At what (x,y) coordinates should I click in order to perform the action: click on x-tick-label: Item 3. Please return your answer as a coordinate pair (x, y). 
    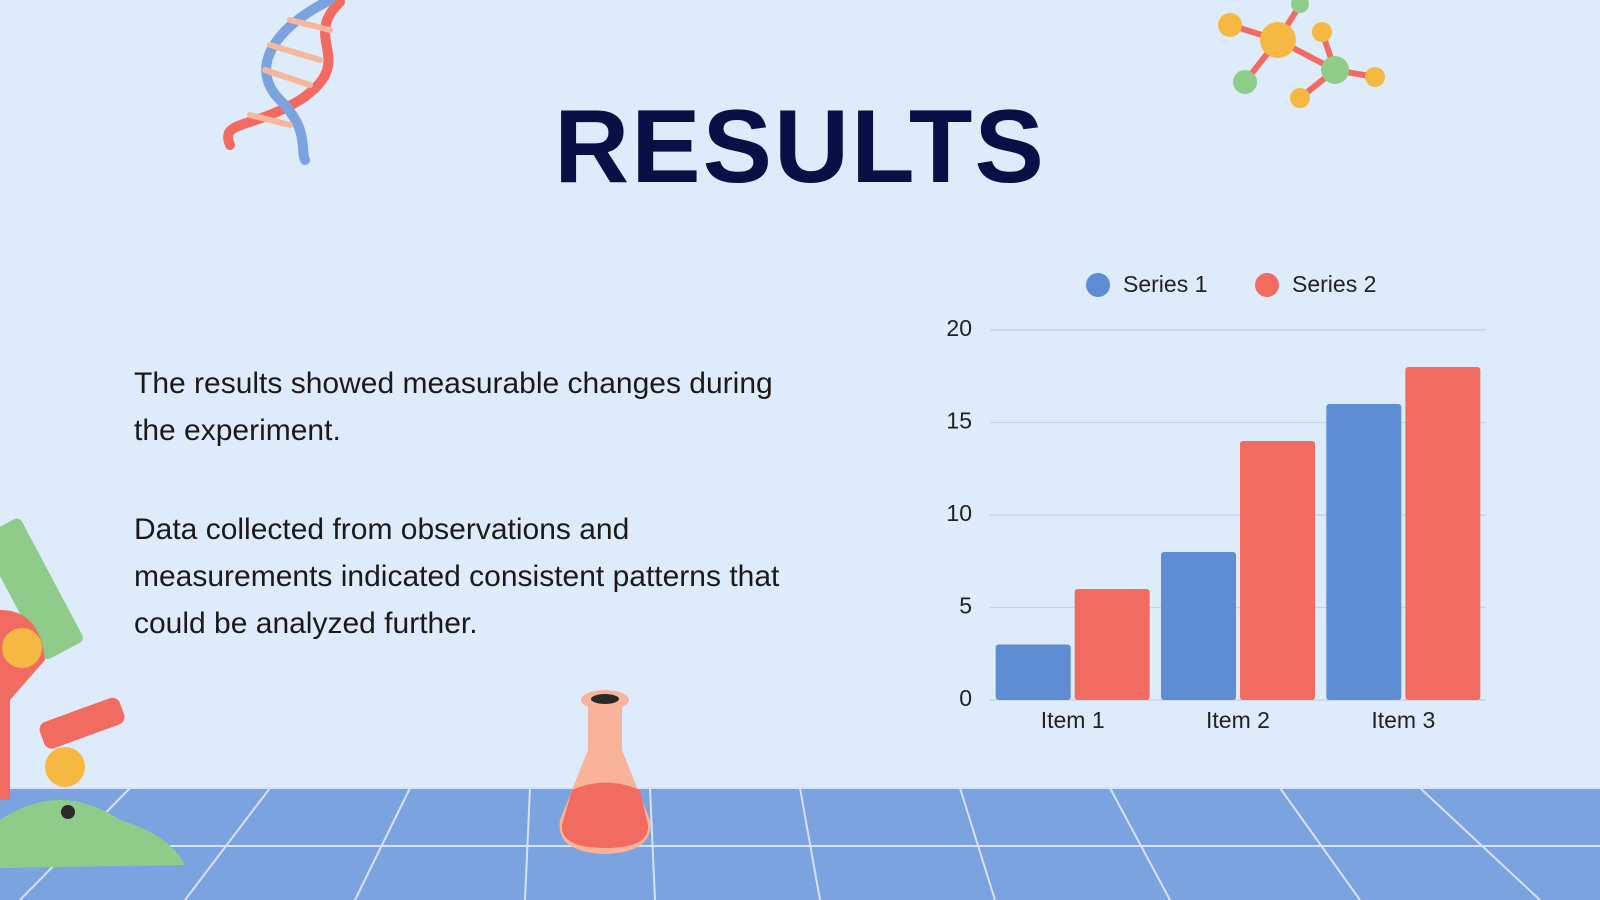
    Looking at the image, I should click on (1403, 720).